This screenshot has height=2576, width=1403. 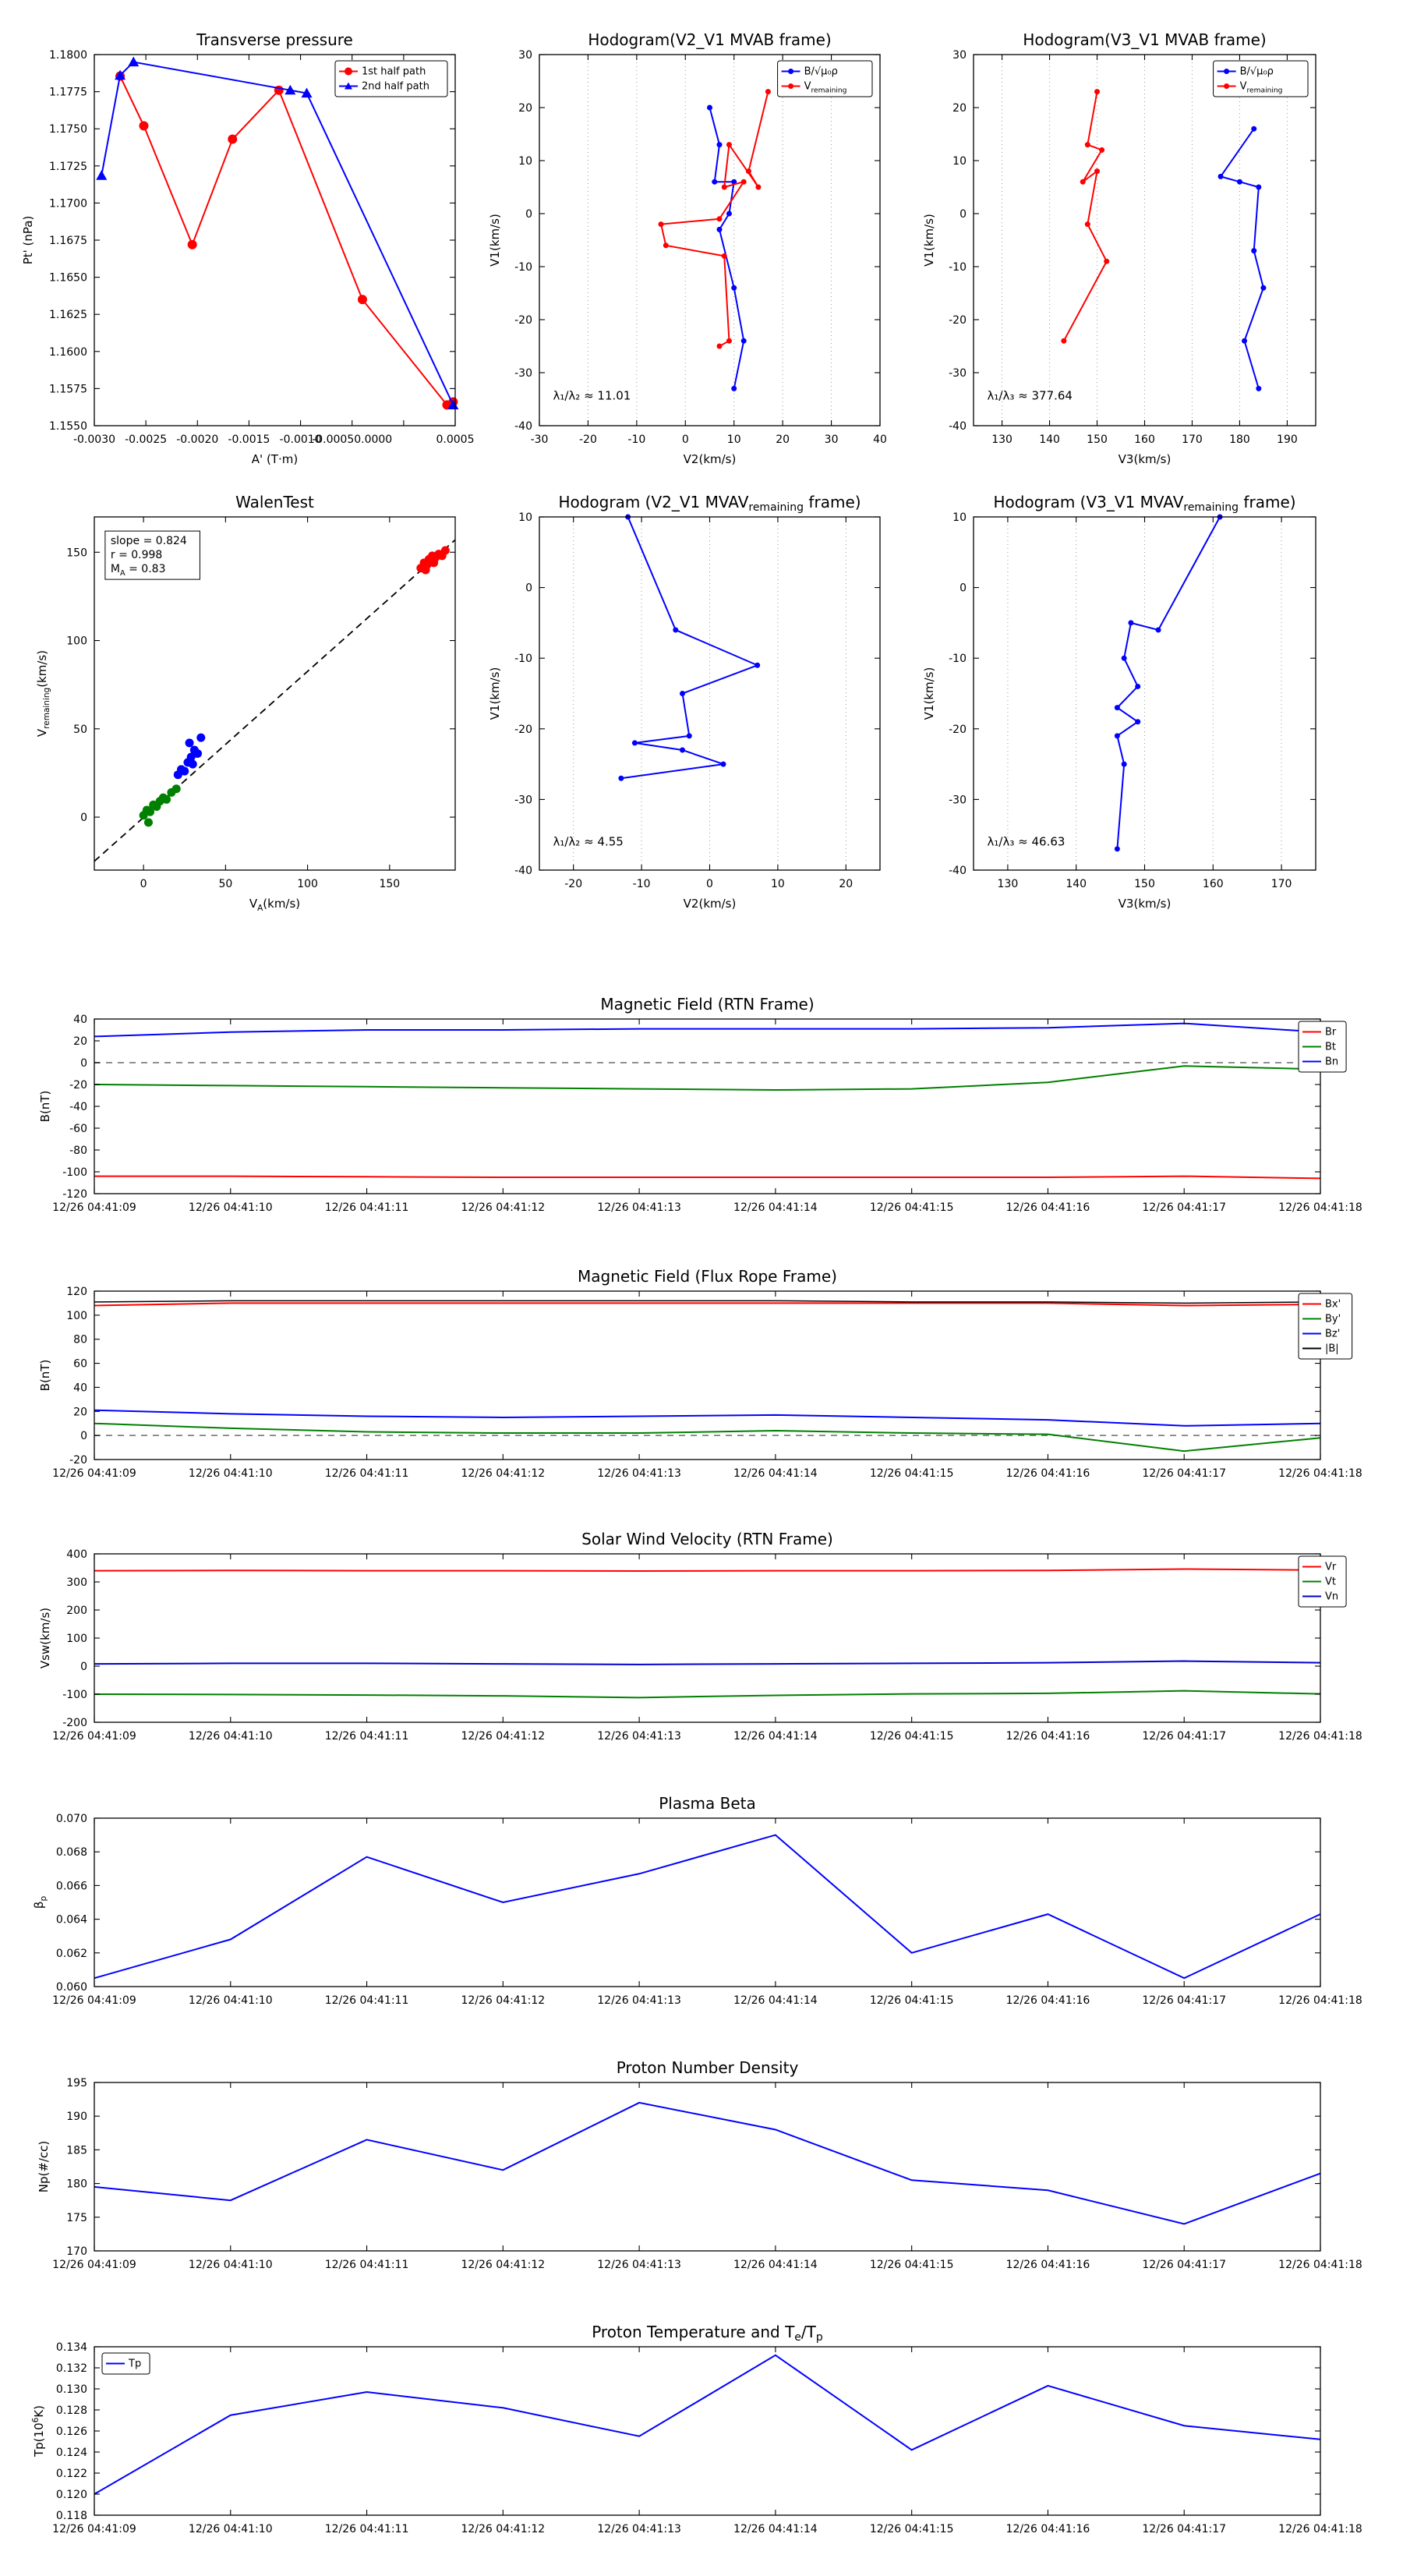 What do you see at coordinates (573, 884) in the screenshot?
I see `x-tick-label: -20` at bounding box center [573, 884].